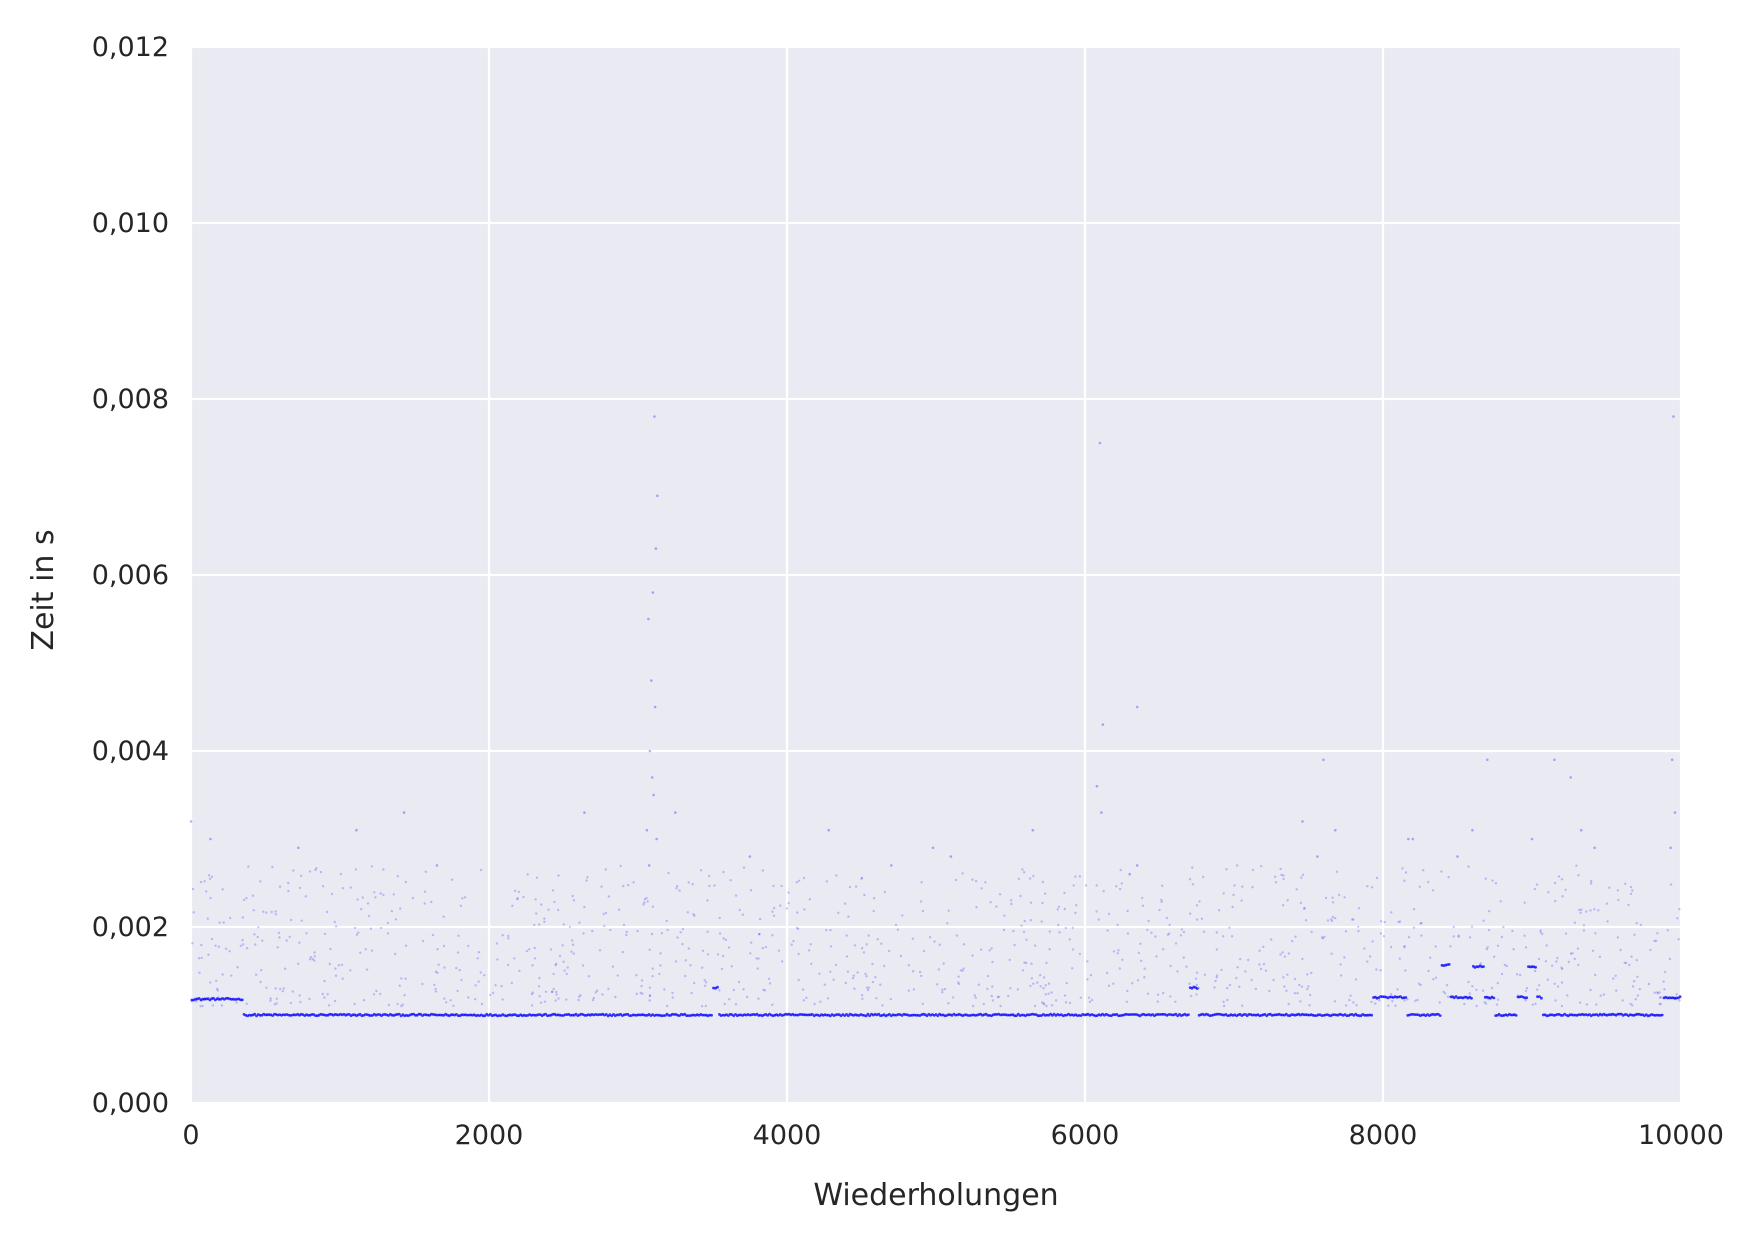 The width and height of the screenshot is (1751, 1240). Describe the element at coordinates (1494, 998) in the screenshot. I see `baseline-point` at that location.